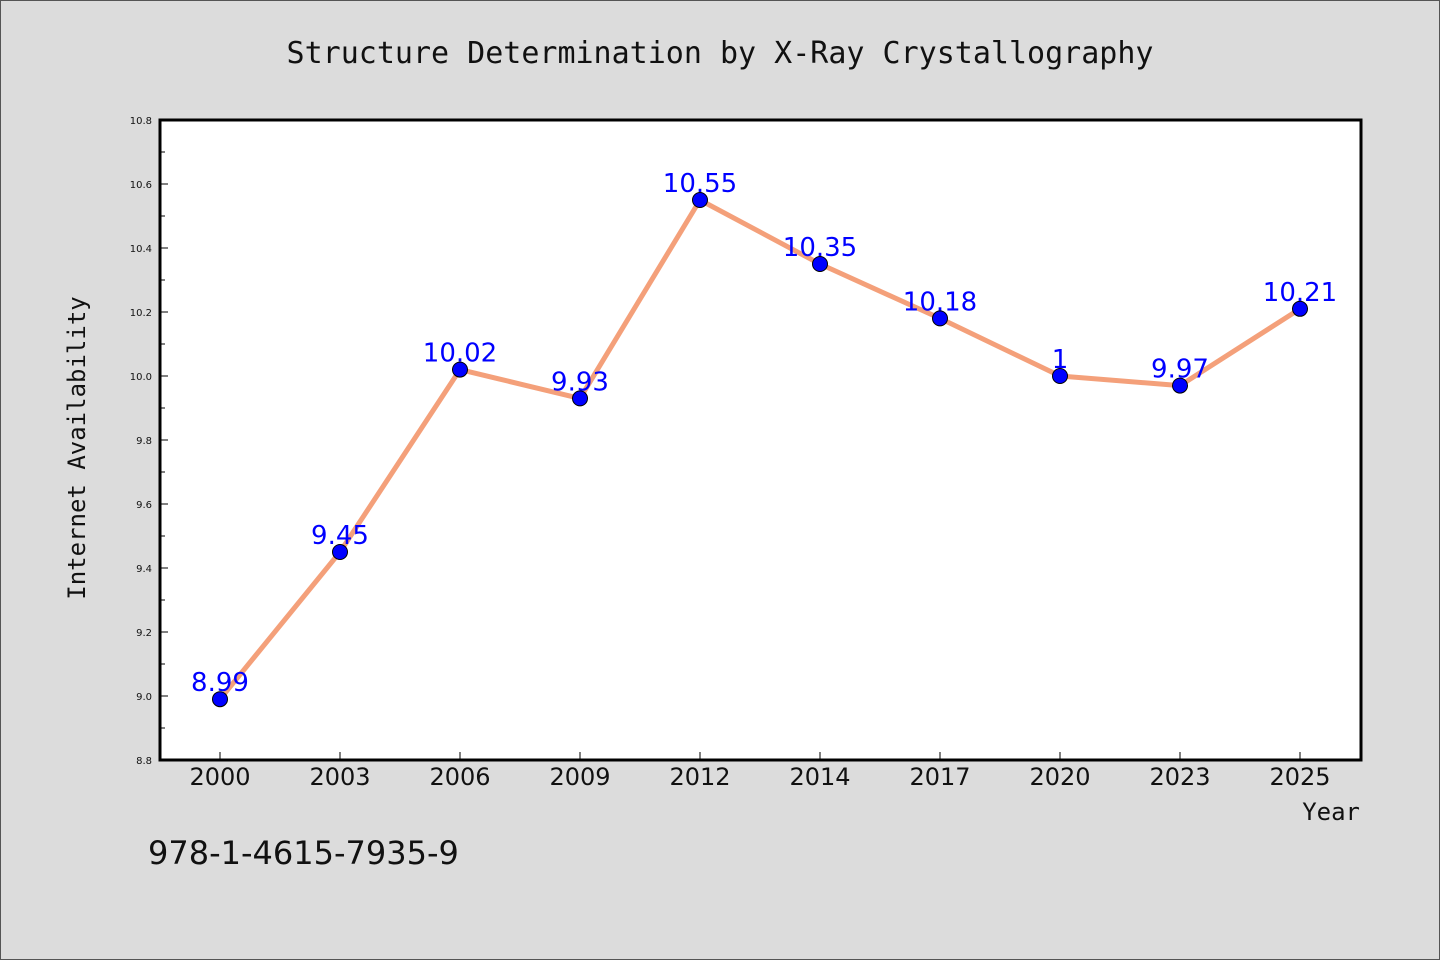 This screenshot has width=1440, height=960. I want to click on x-axis: 2000 2003 2006 2009 2012 2014 2017 2020 2023 2025, so click(760, 771).